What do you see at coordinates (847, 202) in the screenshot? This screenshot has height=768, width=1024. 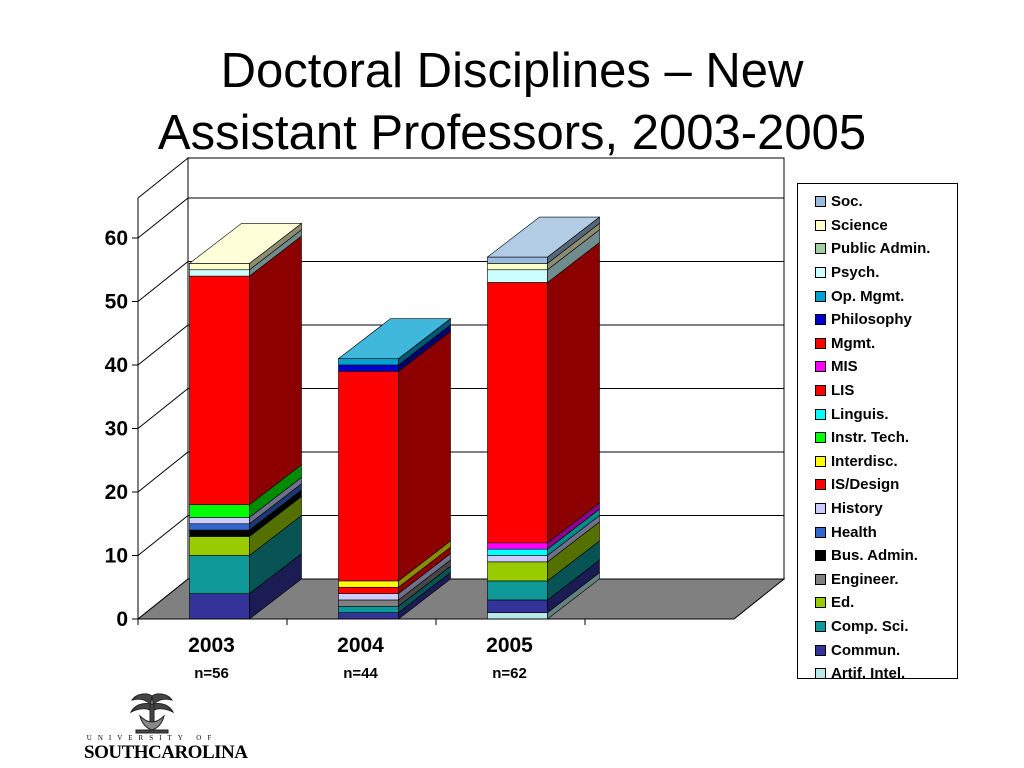 I see `legend-label: Soc.` at bounding box center [847, 202].